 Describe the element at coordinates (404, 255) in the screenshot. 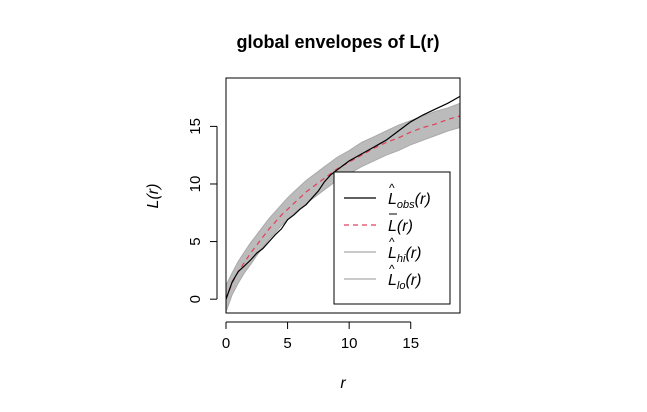

I see `legend-label-hi: Lhi(r)` at that location.